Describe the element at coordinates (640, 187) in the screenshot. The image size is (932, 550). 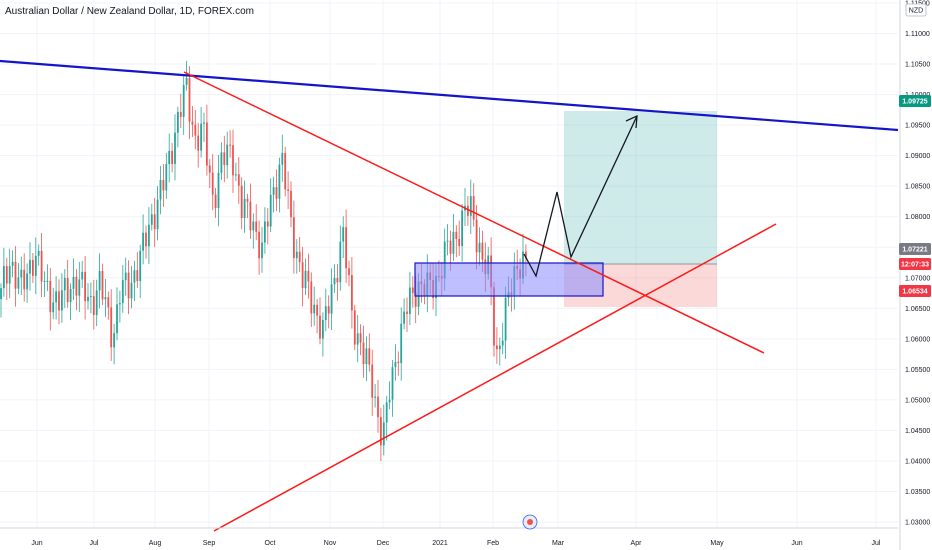
I see `profit-zone` at that location.